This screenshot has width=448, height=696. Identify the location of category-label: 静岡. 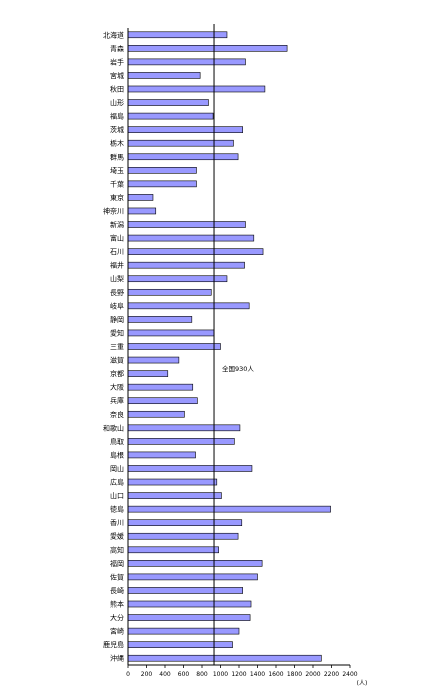
(117, 319).